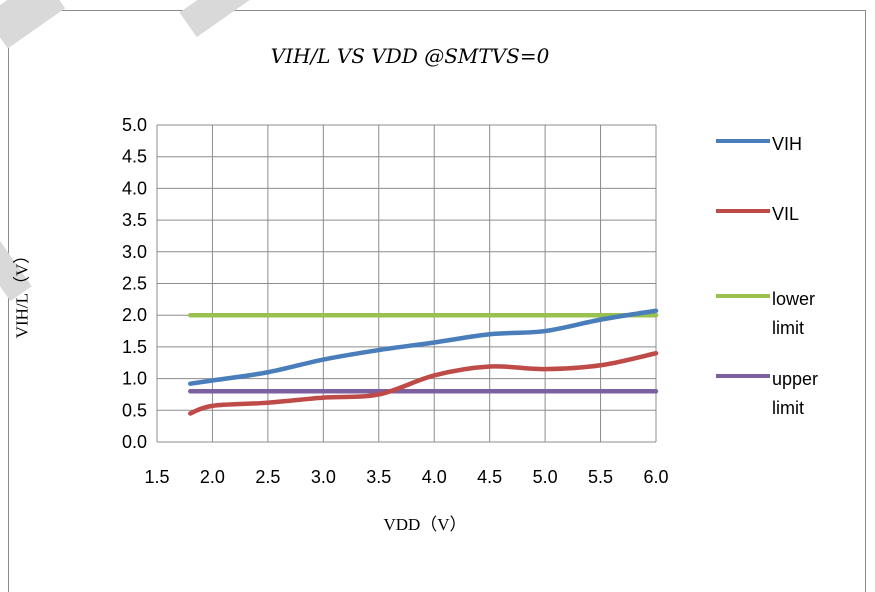  I want to click on y-tick-label: 4.5, so click(134, 157).